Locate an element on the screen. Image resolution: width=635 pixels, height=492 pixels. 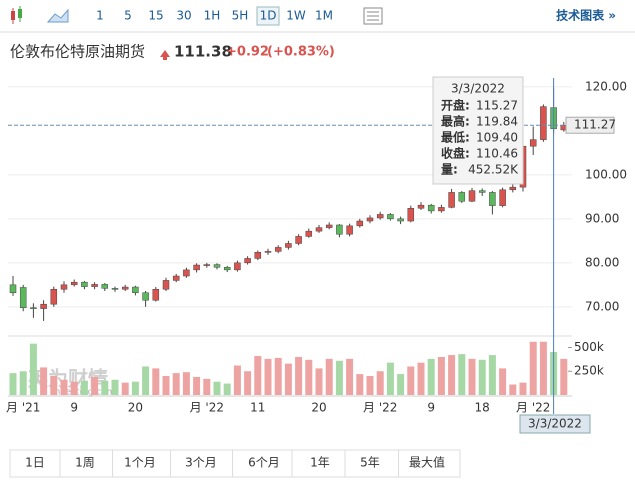
candle-icon is located at coordinates (16, 15).